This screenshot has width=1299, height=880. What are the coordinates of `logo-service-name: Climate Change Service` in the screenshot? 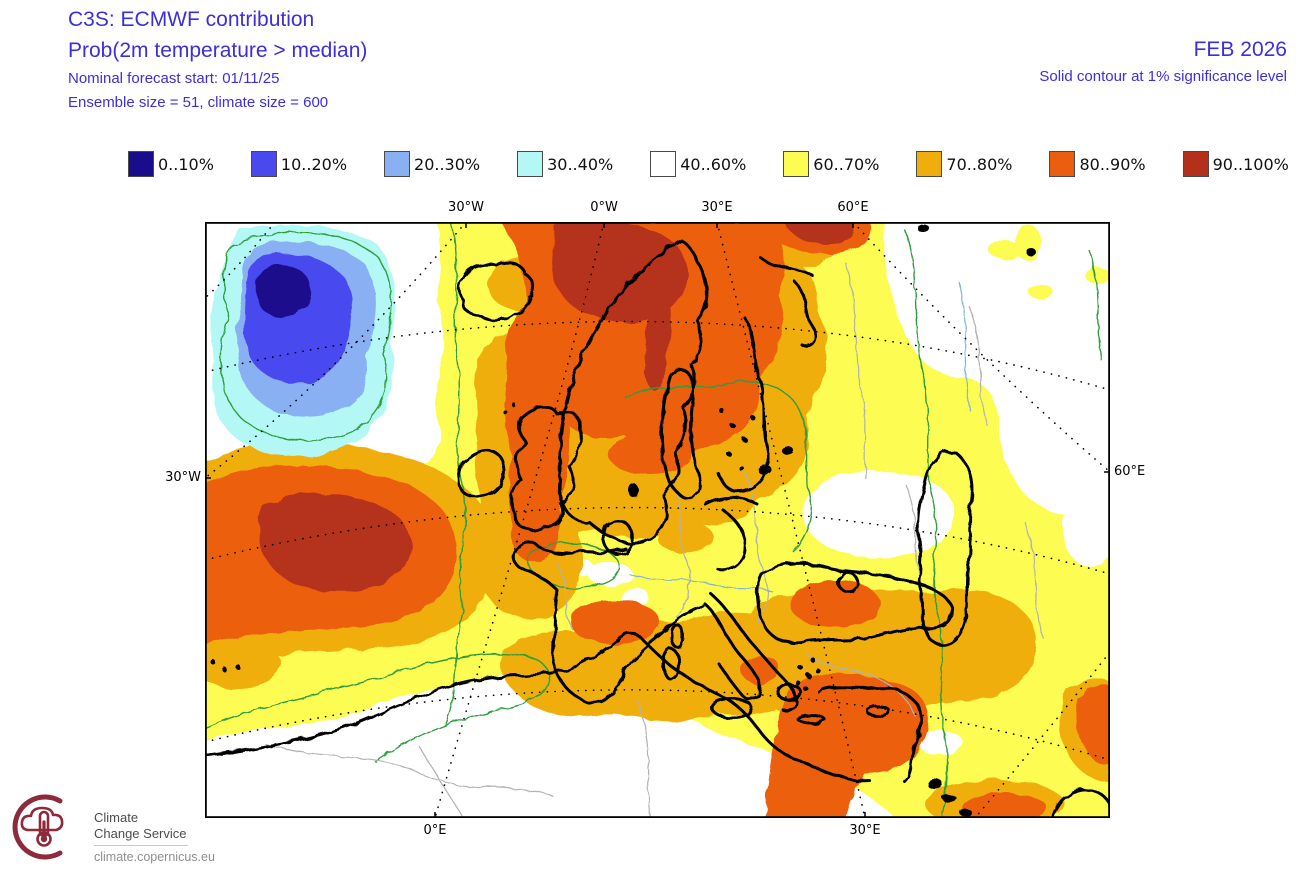 It's located at (140, 826).